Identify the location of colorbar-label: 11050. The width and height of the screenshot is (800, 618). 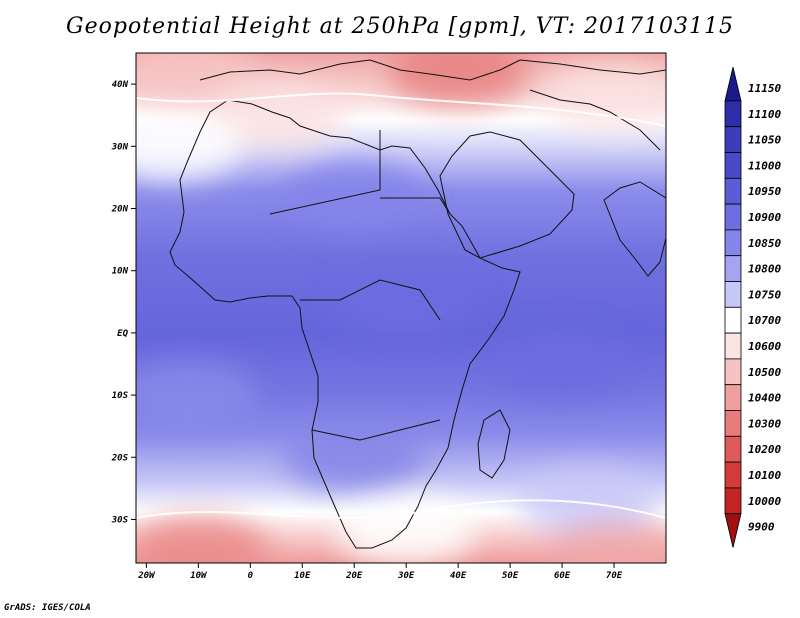
(764, 140).